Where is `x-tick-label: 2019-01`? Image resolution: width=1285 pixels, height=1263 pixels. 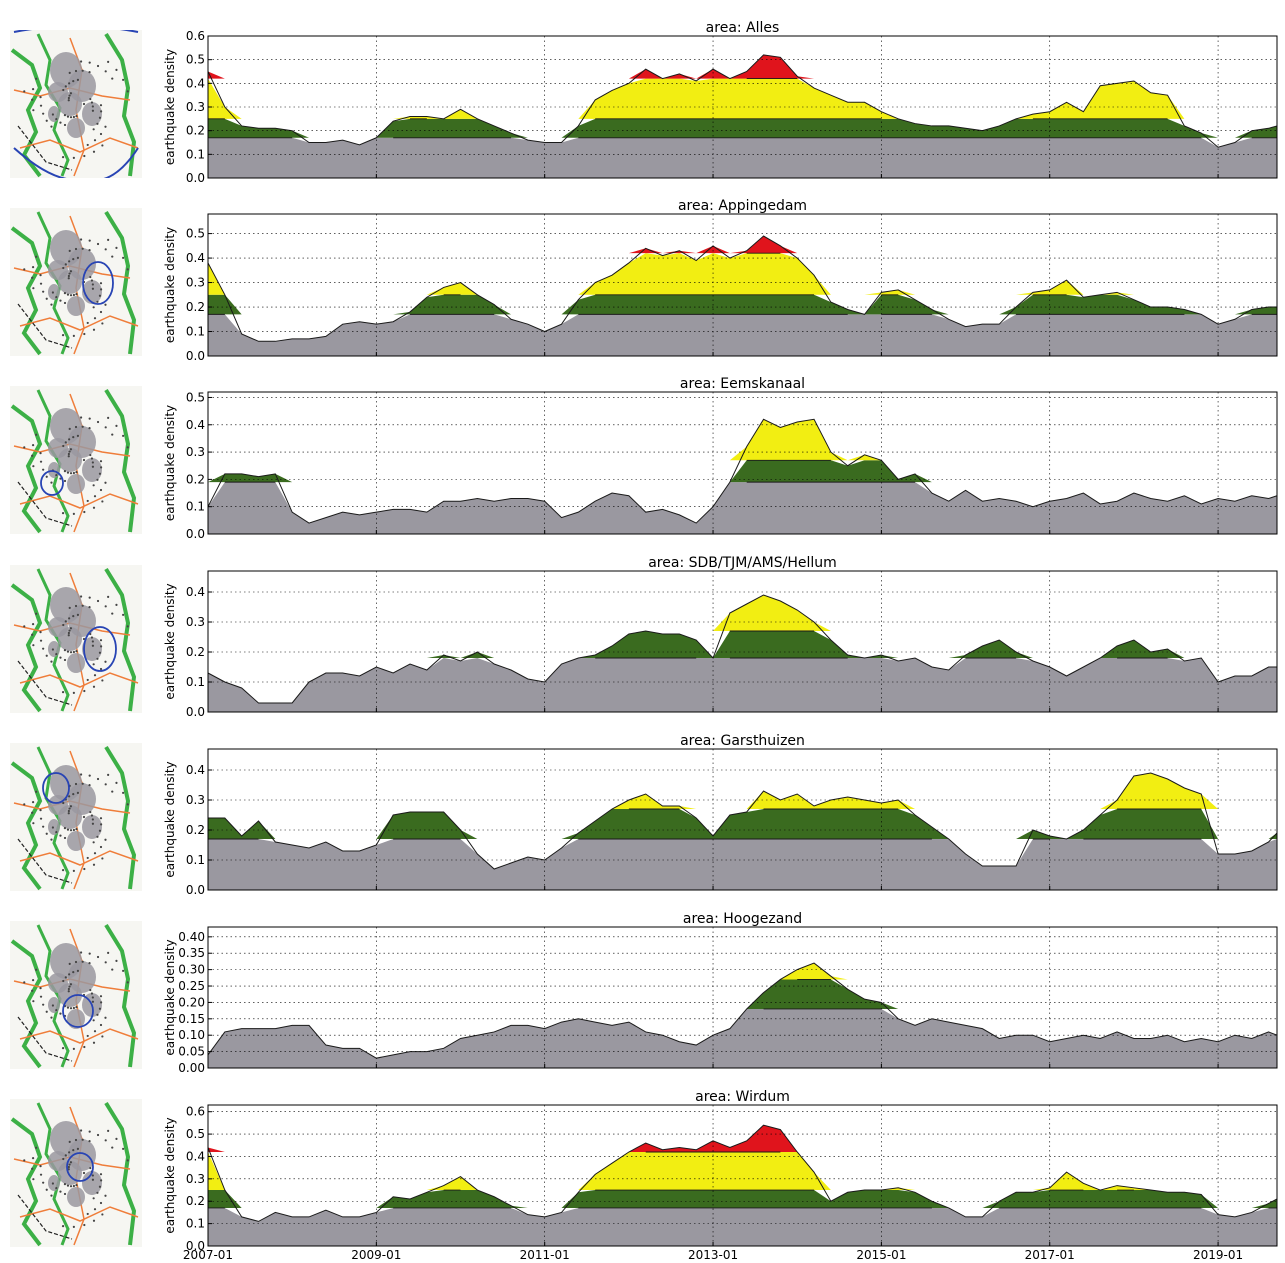 x-tick-label: 2019-01 is located at coordinates (1218, 1255).